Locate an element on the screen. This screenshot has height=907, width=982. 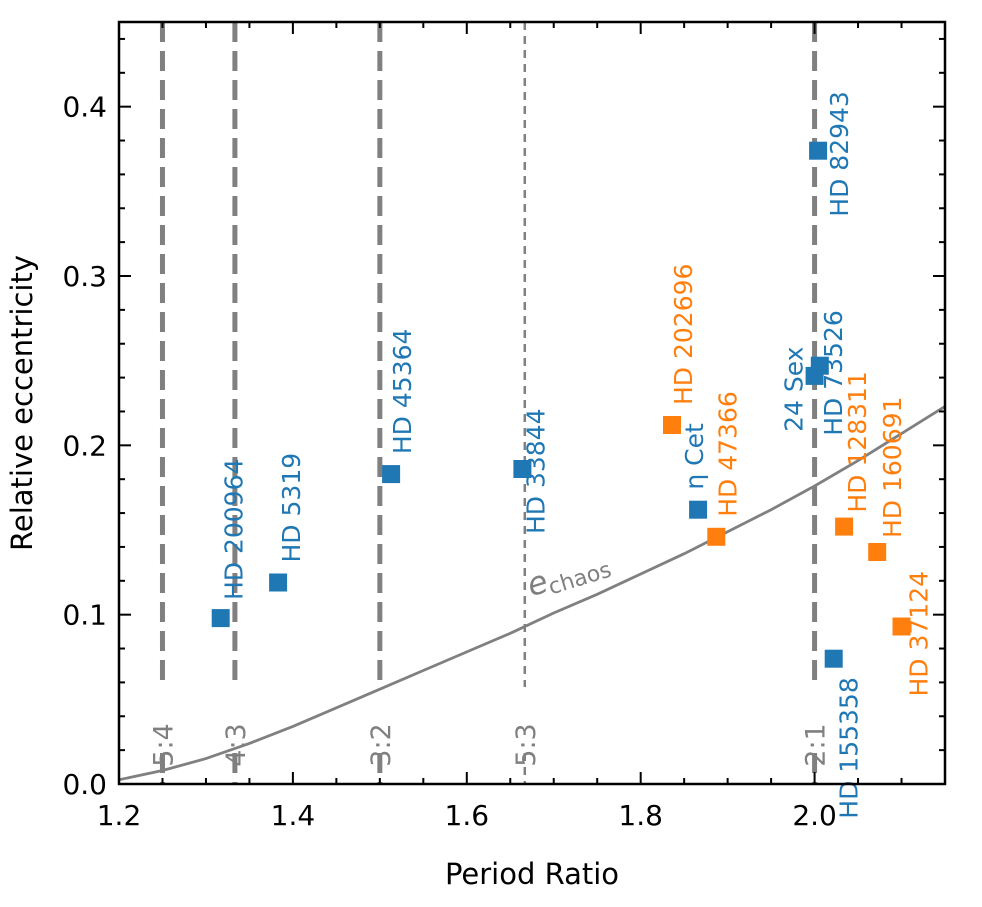
y-tick-label-3: 0.3 is located at coordinates (84, 276).